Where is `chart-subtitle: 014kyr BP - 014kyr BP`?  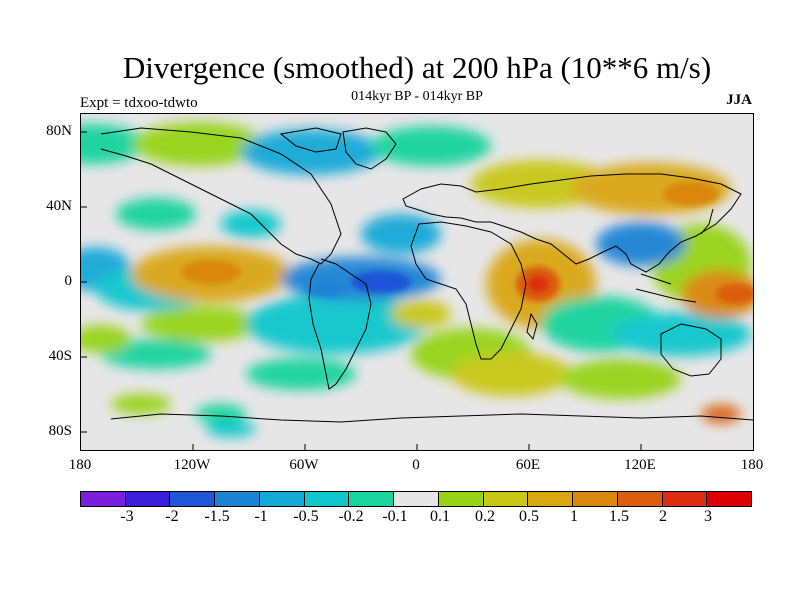 chart-subtitle: 014kyr BP - 014kyr BP is located at coordinates (417, 96).